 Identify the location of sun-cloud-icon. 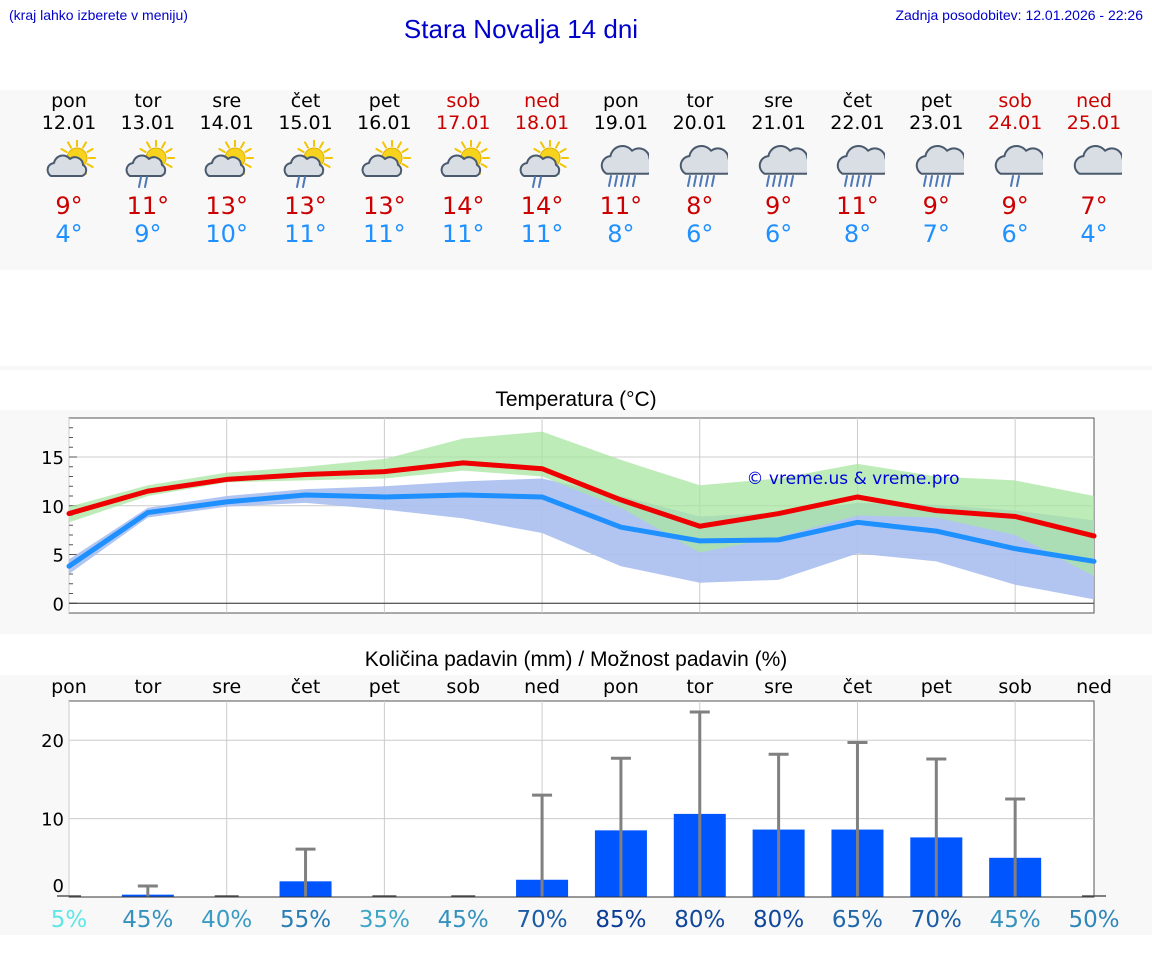
(71, 158).